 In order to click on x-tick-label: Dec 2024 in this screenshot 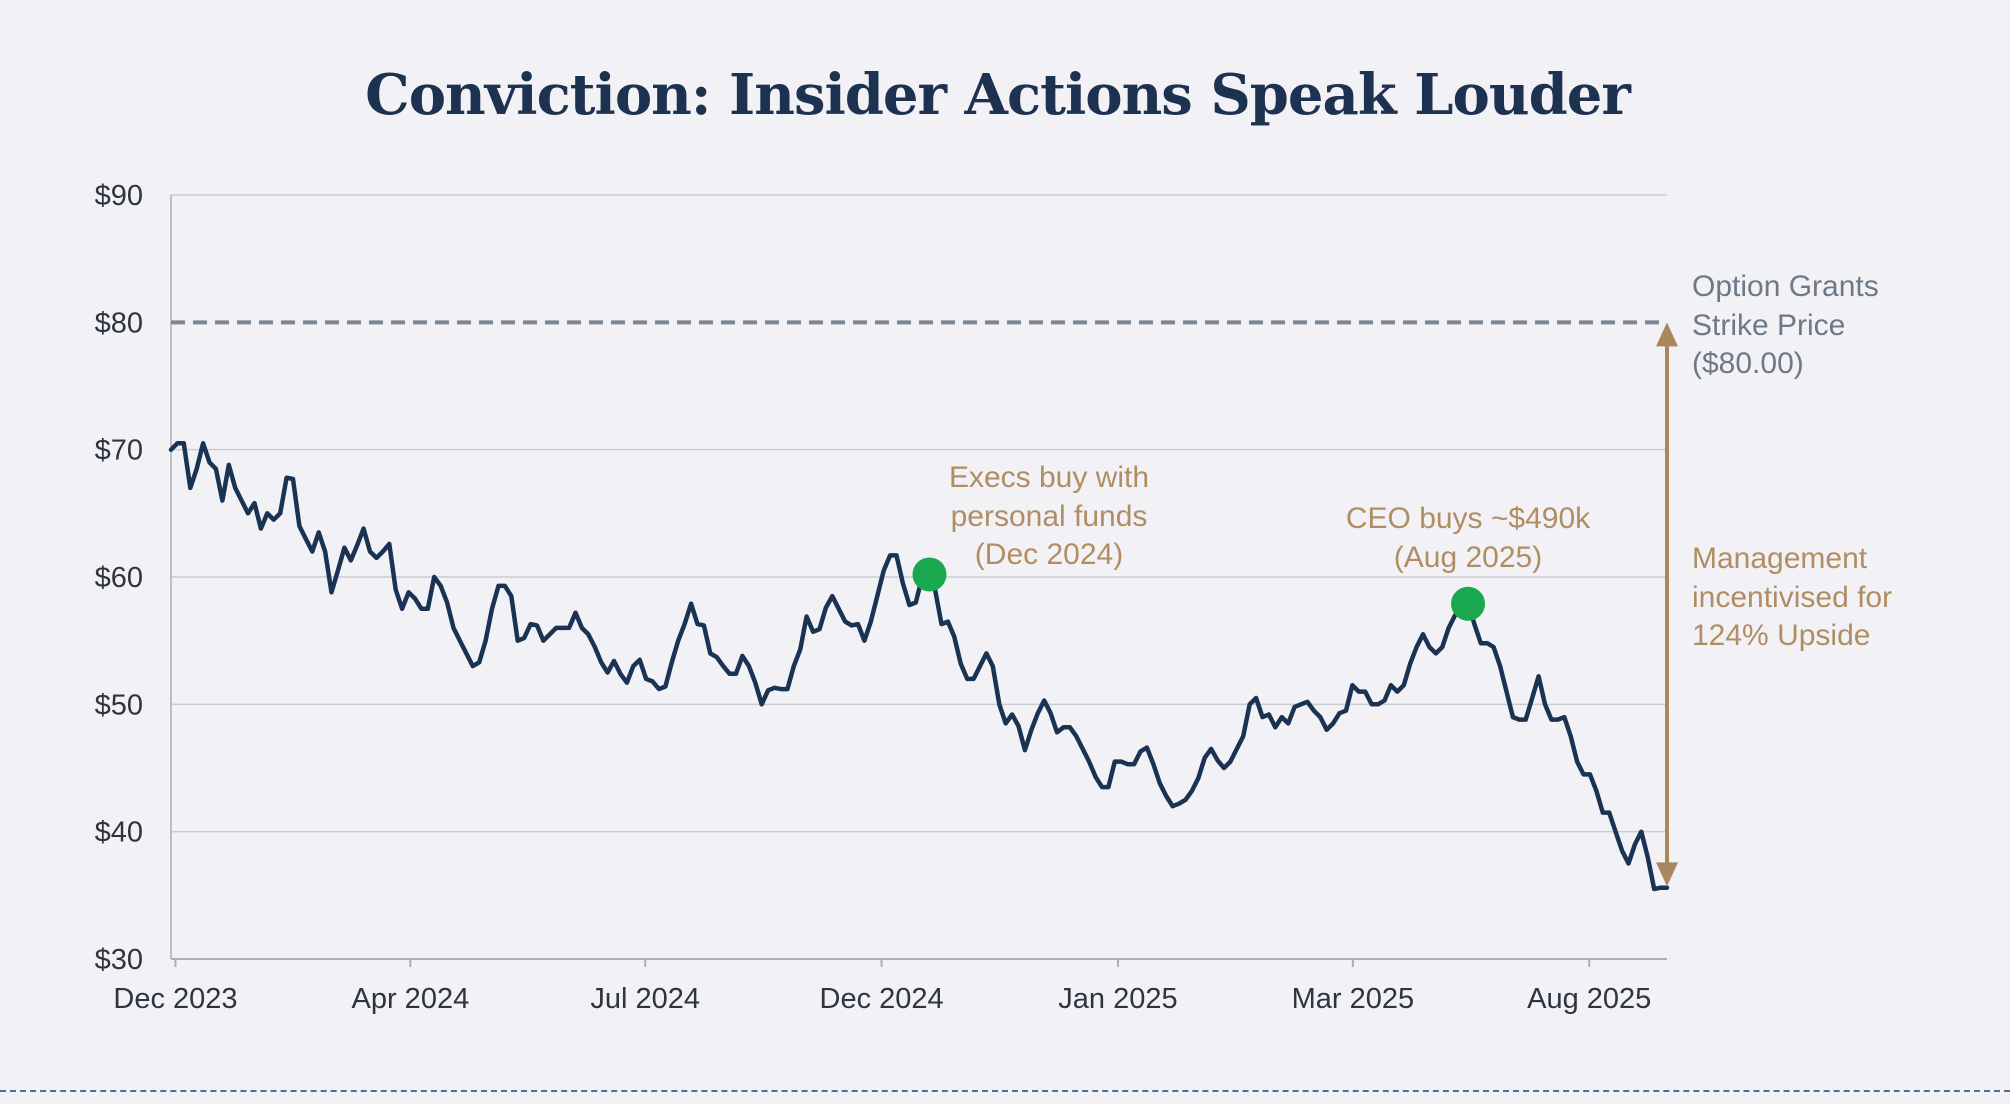, I will do `click(882, 999)`.